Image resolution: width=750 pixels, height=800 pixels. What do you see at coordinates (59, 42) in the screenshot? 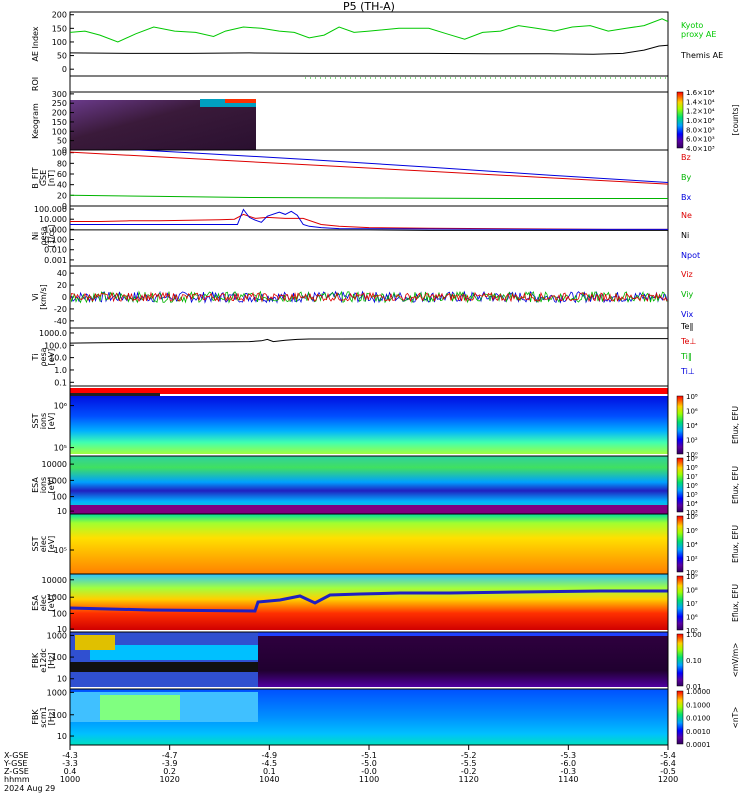
I see `ytick-label-ae-2: 100` at bounding box center [59, 42].